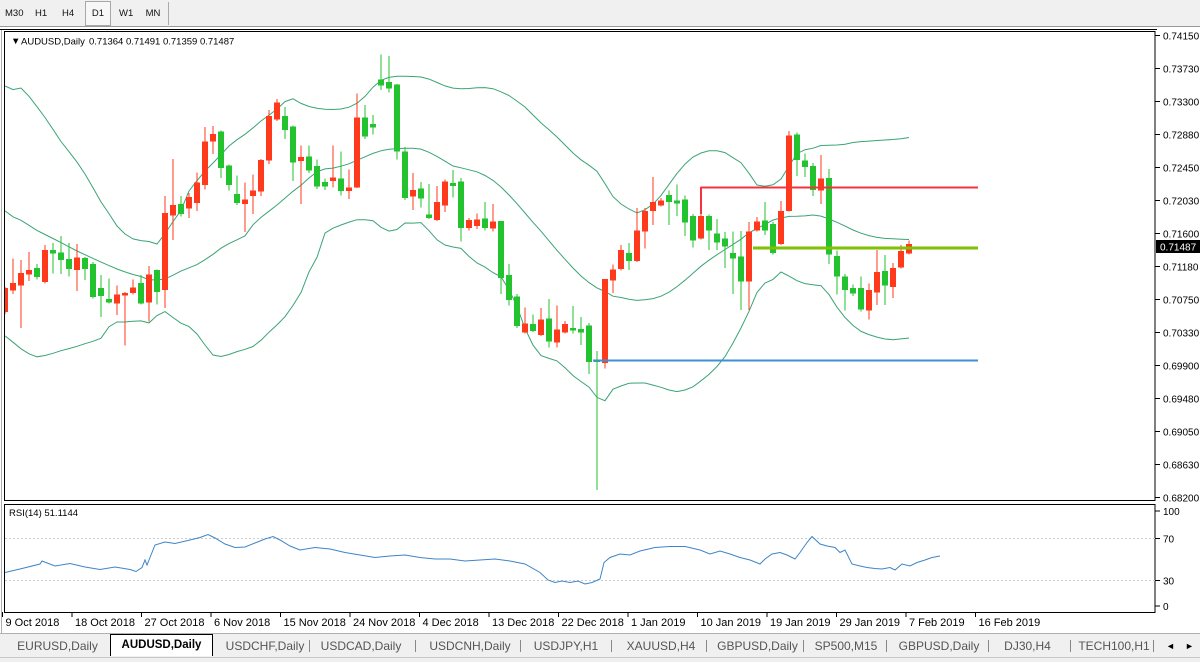 This screenshot has height=662, width=1200. Describe the element at coordinates (593, 623) in the screenshot. I see `svg-text: 22 Dec 2018` at that location.